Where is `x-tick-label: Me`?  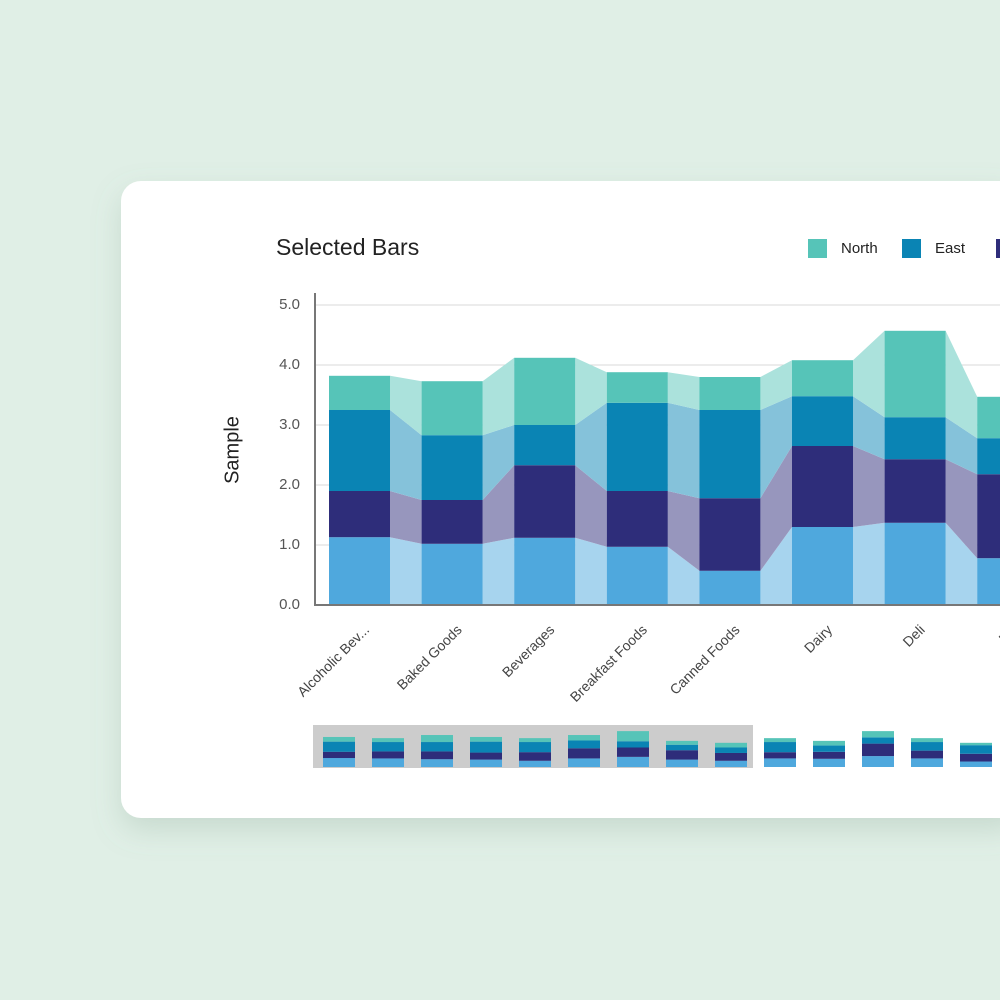
x-tick-label: Me is located at coordinates (997, 633).